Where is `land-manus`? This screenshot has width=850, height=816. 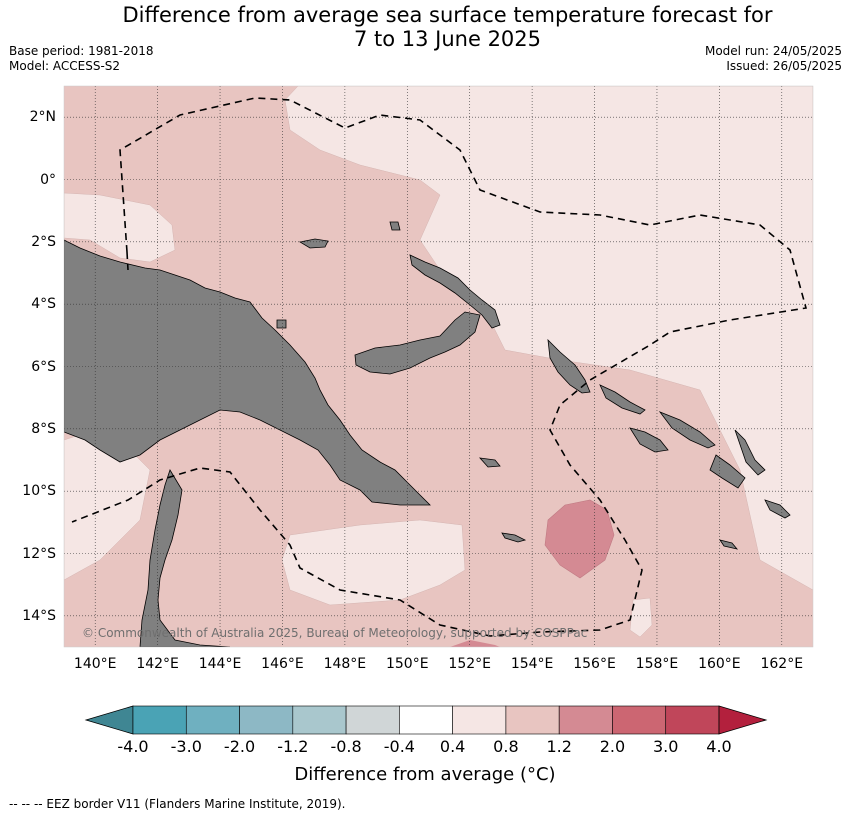 land-manus is located at coordinates (313, 243).